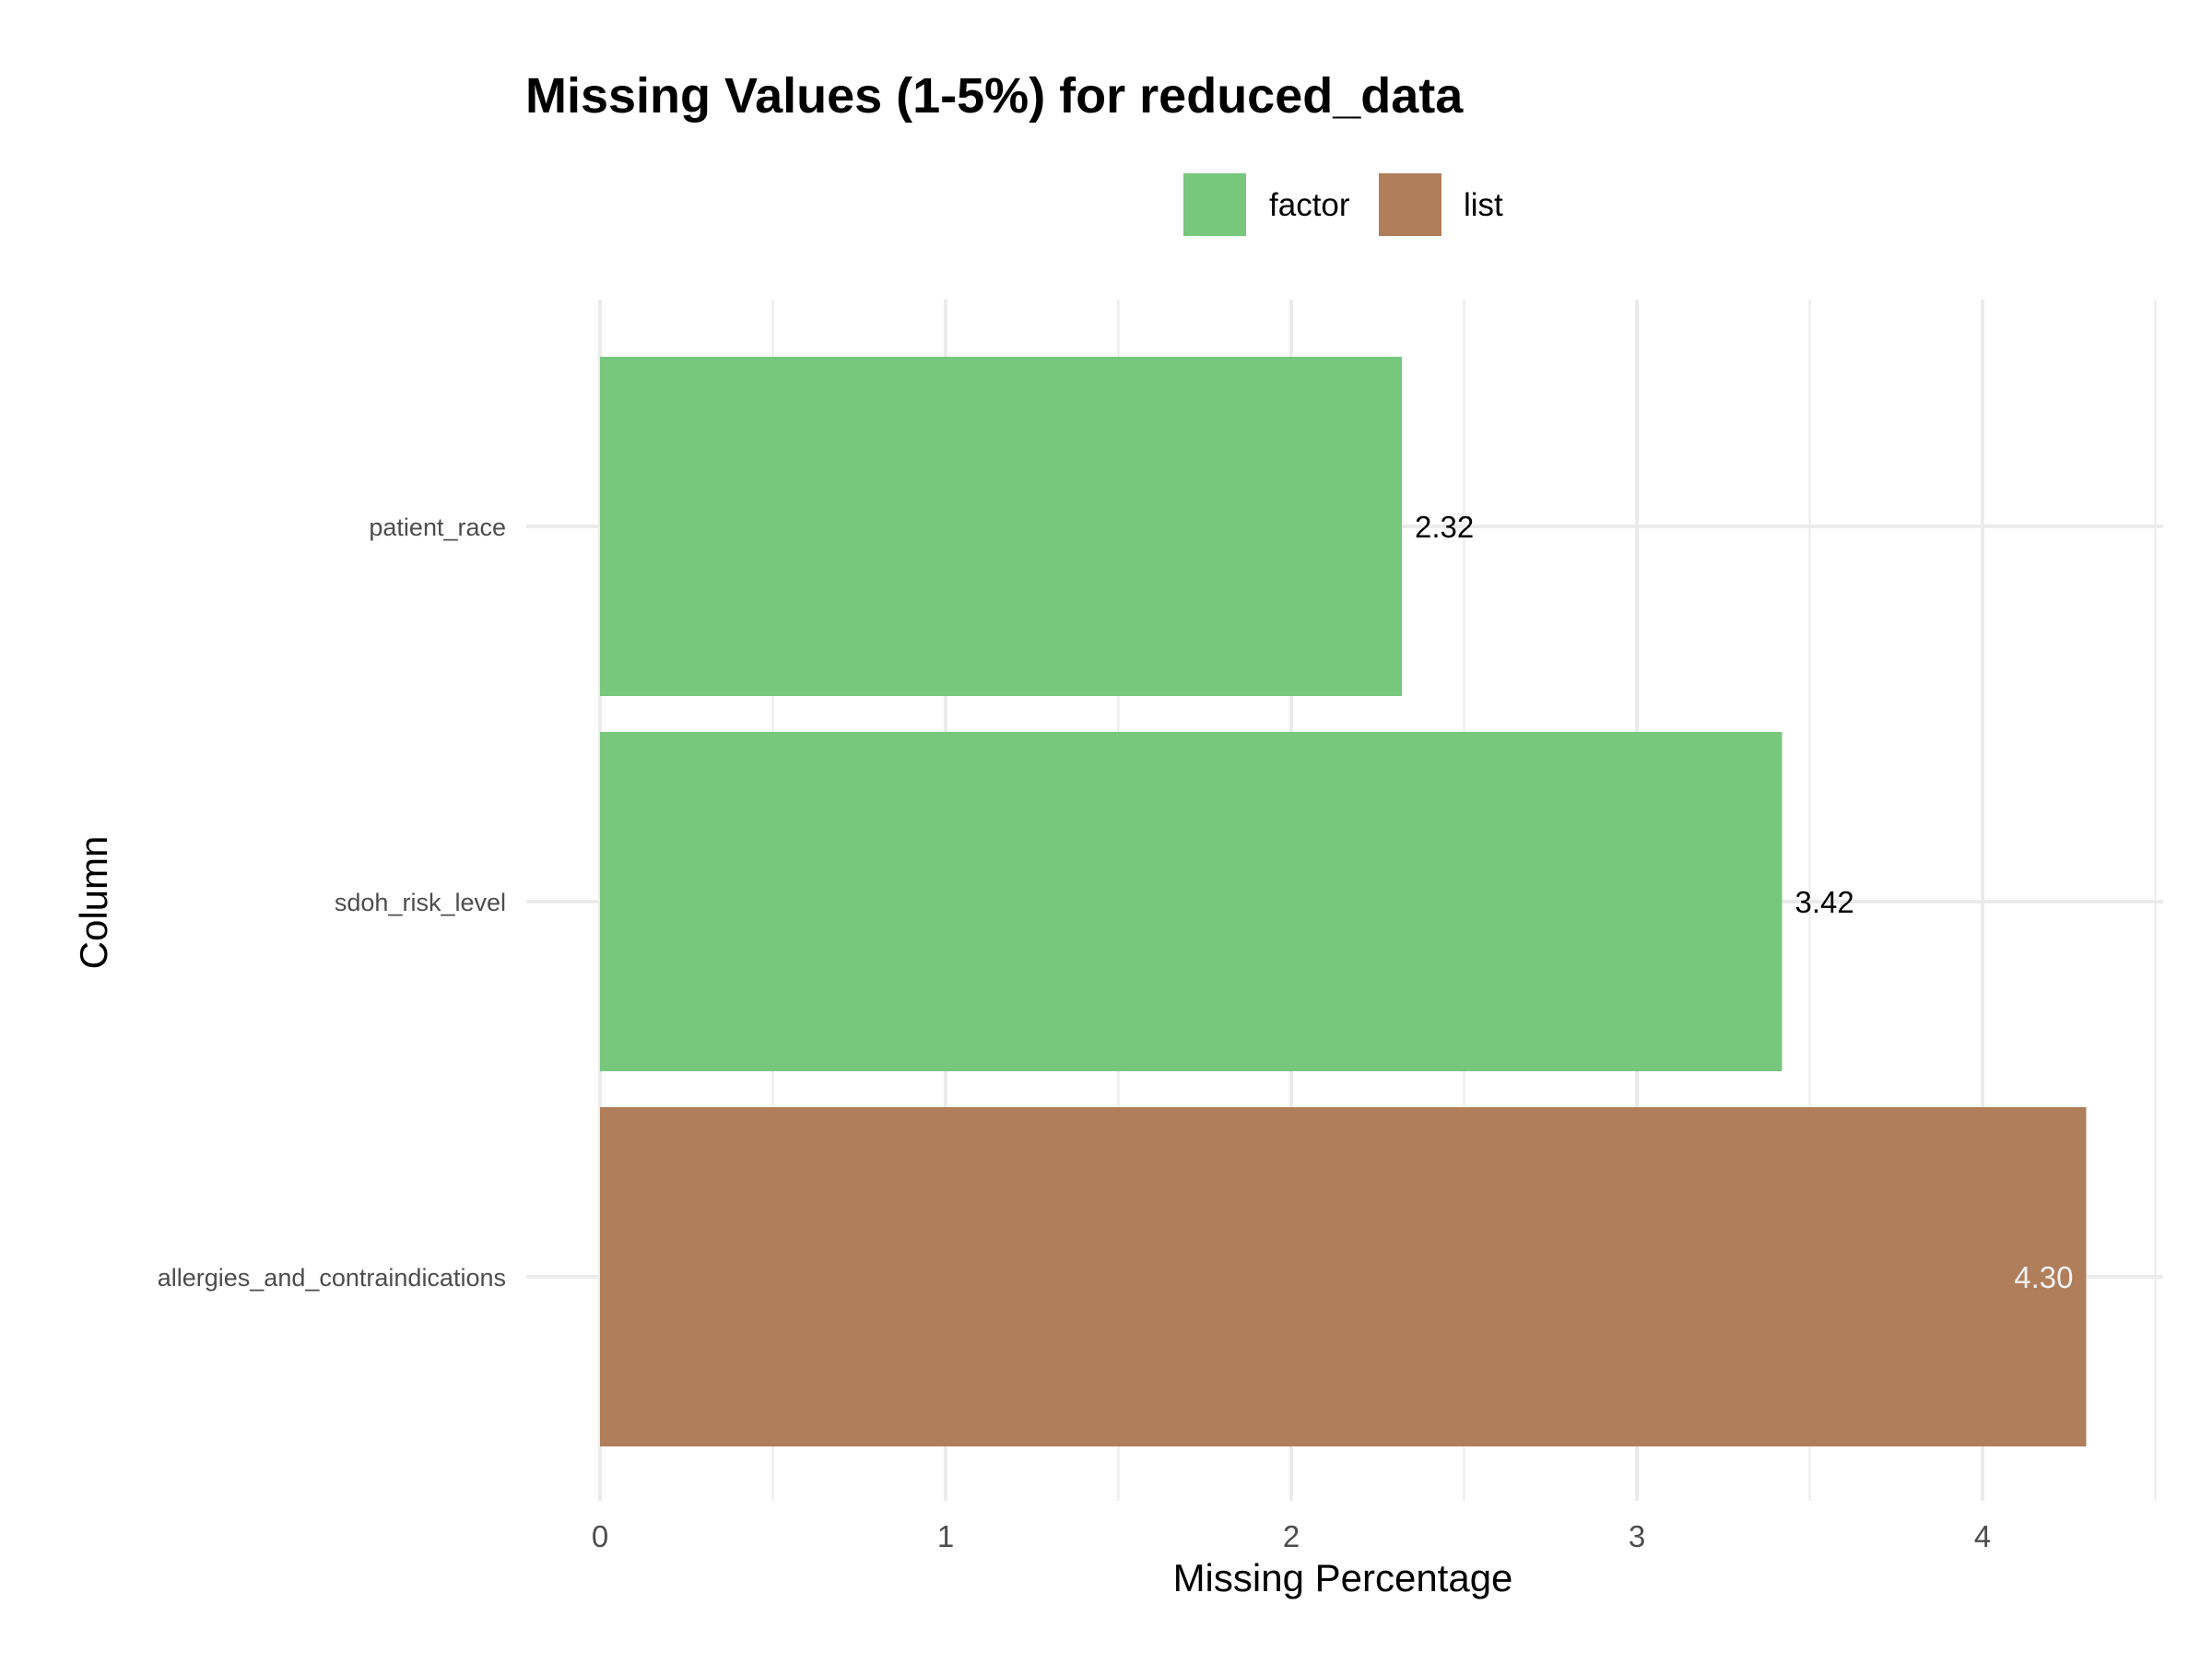 This screenshot has width=2212, height=1664. I want to click on bar-allergies-and-contraindications, so click(1343, 1276).